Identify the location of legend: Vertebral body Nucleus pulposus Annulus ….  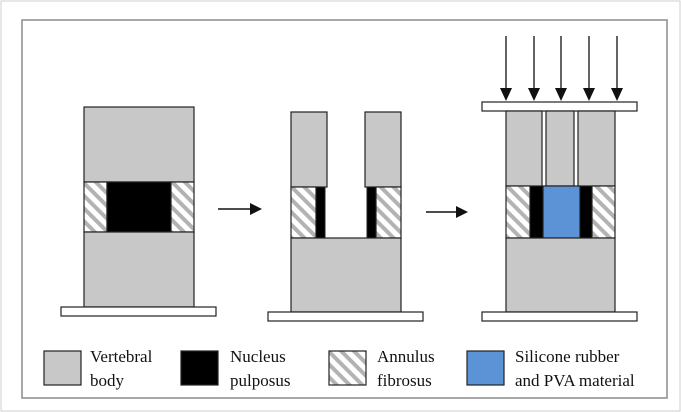
(339, 368).